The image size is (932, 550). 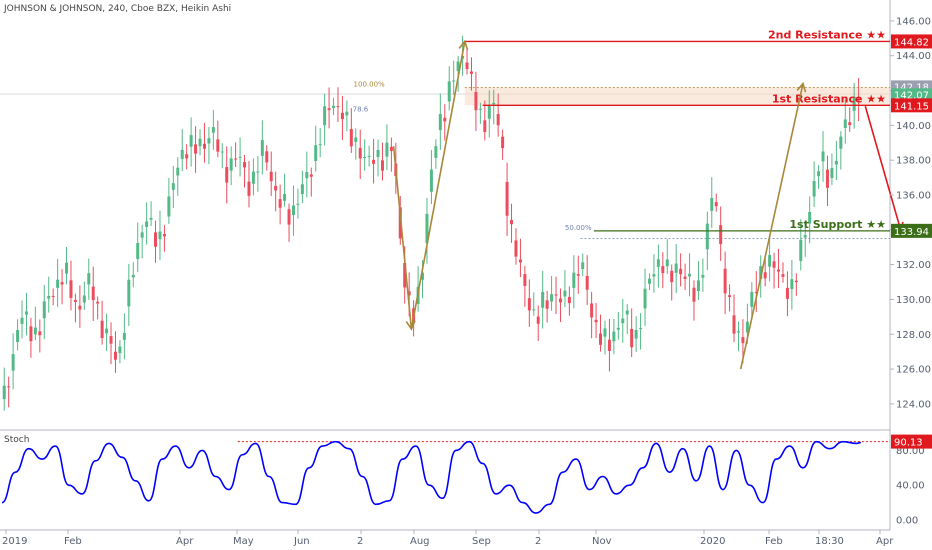 I want to click on stoch-line, so click(x=431, y=477).